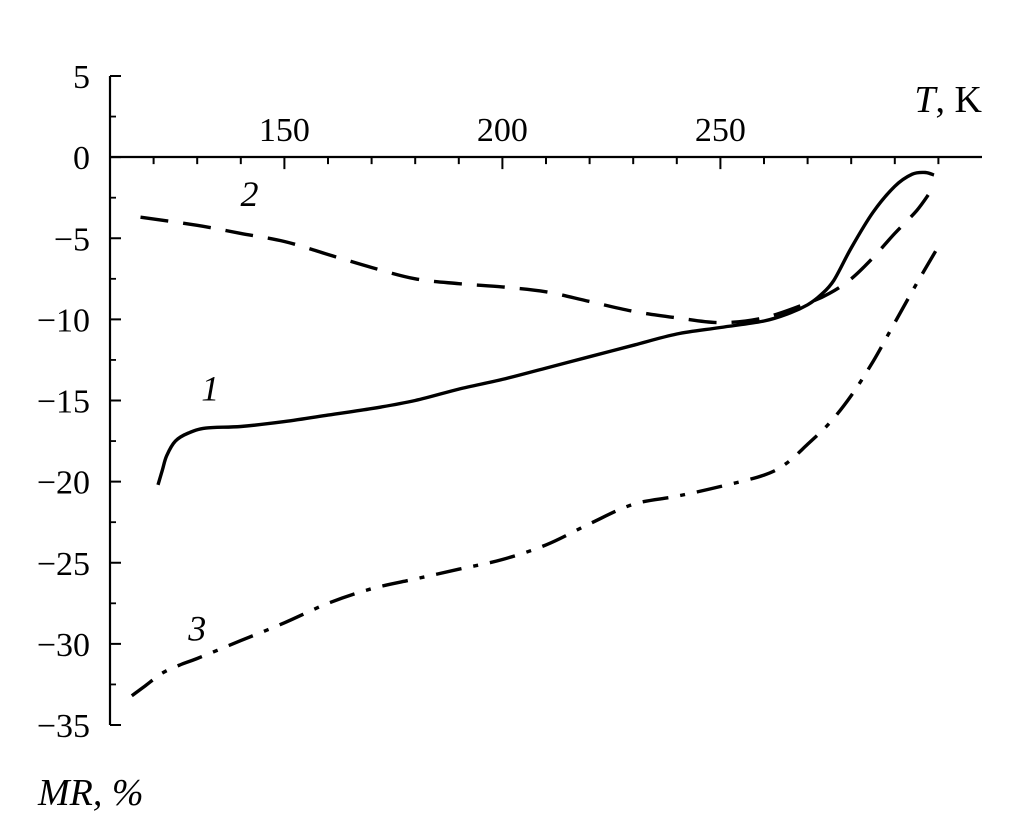 This screenshot has width=1016, height=835. Describe the element at coordinates (222, 411) in the screenshot. I see `series-labels: 1 2 3` at that location.